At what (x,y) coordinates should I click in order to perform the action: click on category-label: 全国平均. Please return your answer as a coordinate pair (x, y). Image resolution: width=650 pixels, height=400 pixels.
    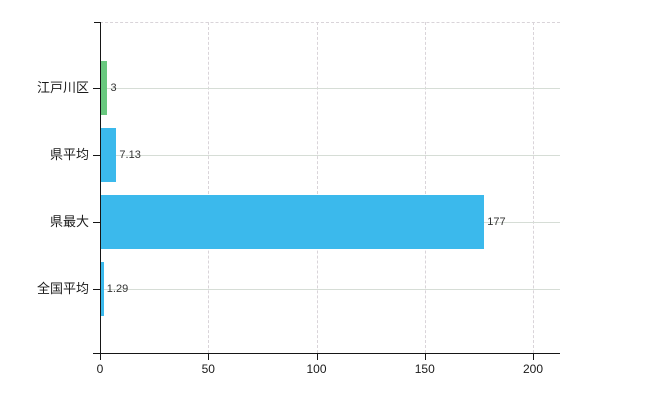
    Looking at the image, I should click on (62, 288).